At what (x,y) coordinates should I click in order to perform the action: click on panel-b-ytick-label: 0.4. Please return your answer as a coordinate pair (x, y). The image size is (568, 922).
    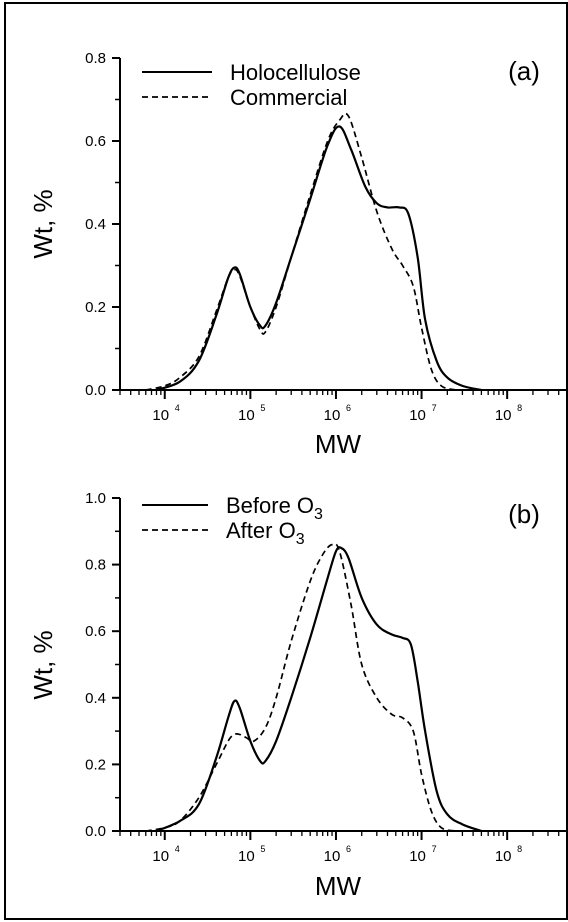
    Looking at the image, I should click on (95, 698).